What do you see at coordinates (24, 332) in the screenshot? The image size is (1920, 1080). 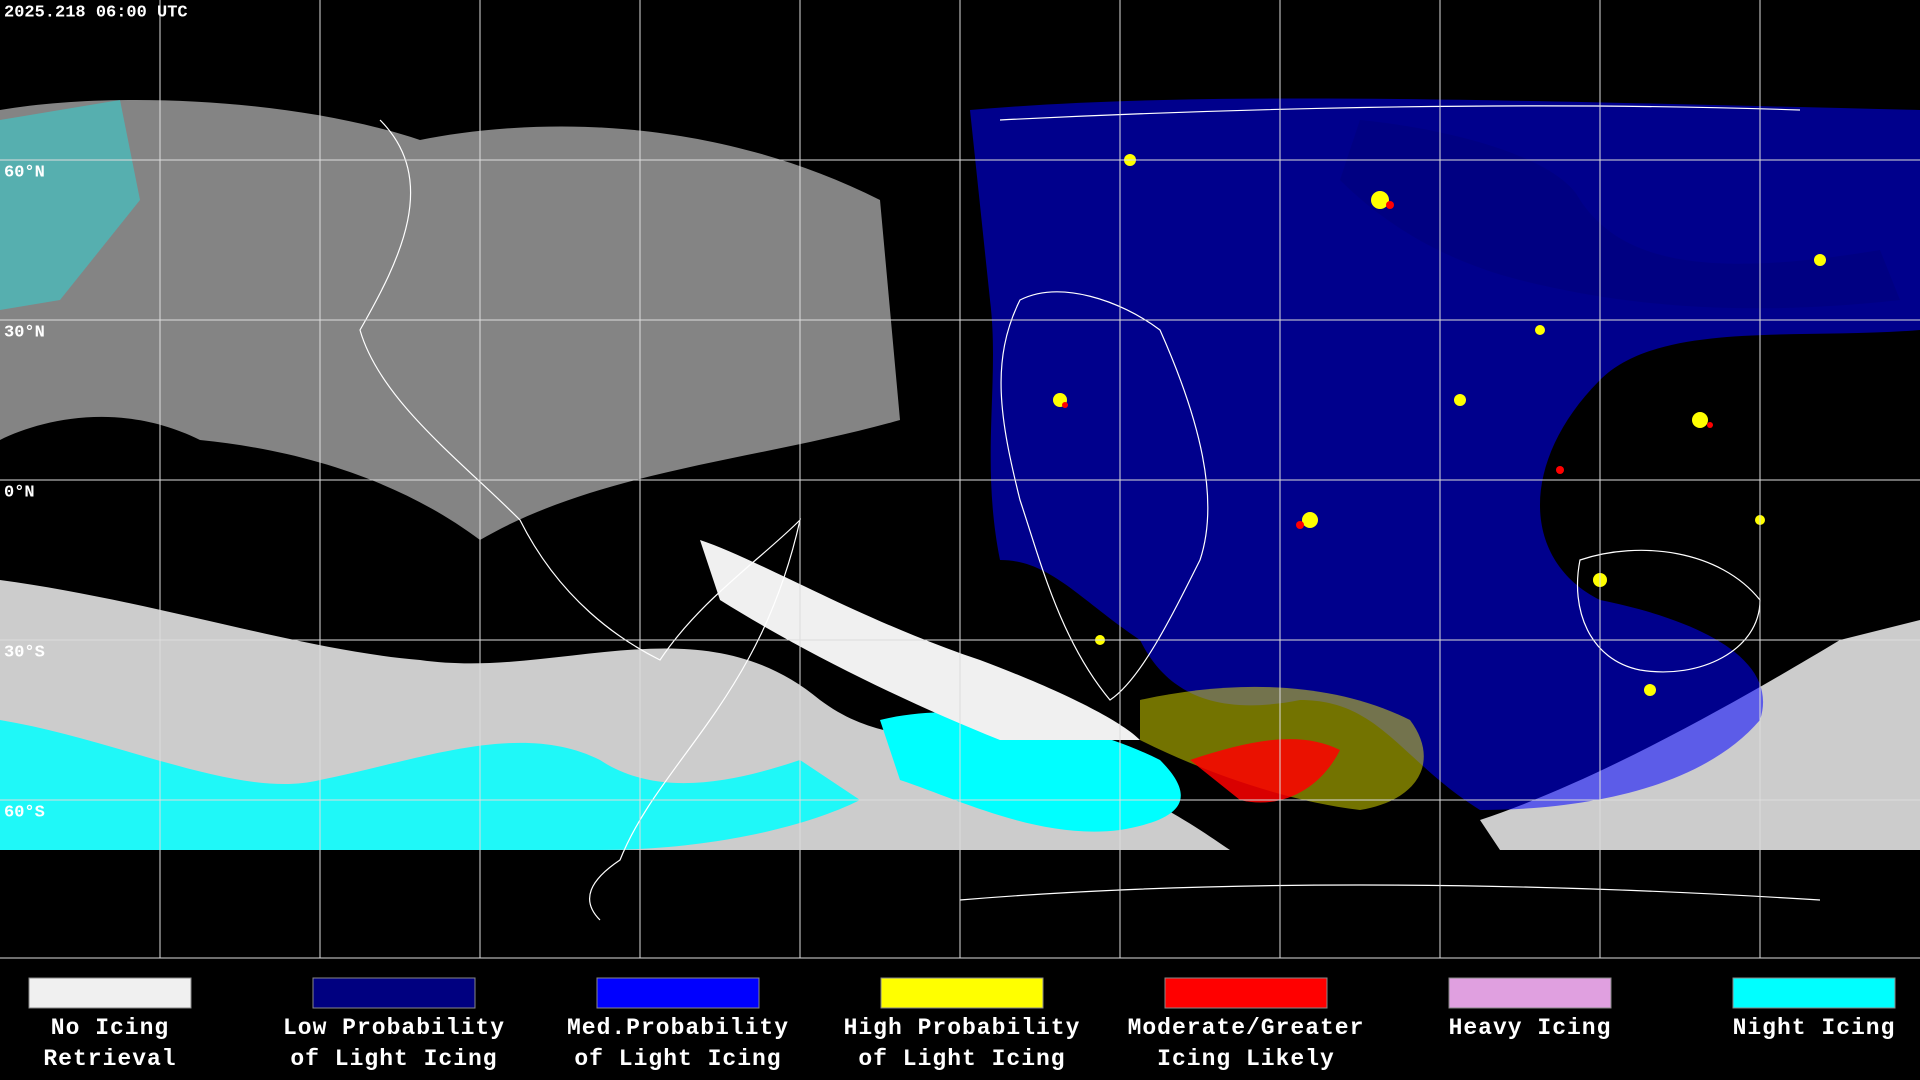 I see `latitude-label: 30°N` at bounding box center [24, 332].